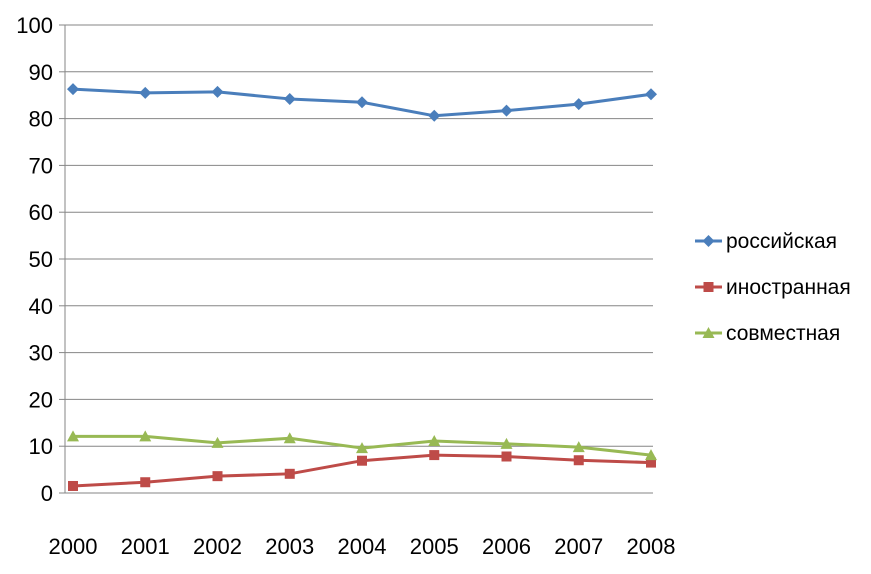 Image resolution: width=871 pixels, height=574 pixels. I want to click on legend: российская иностранная совместная, so click(773, 287).